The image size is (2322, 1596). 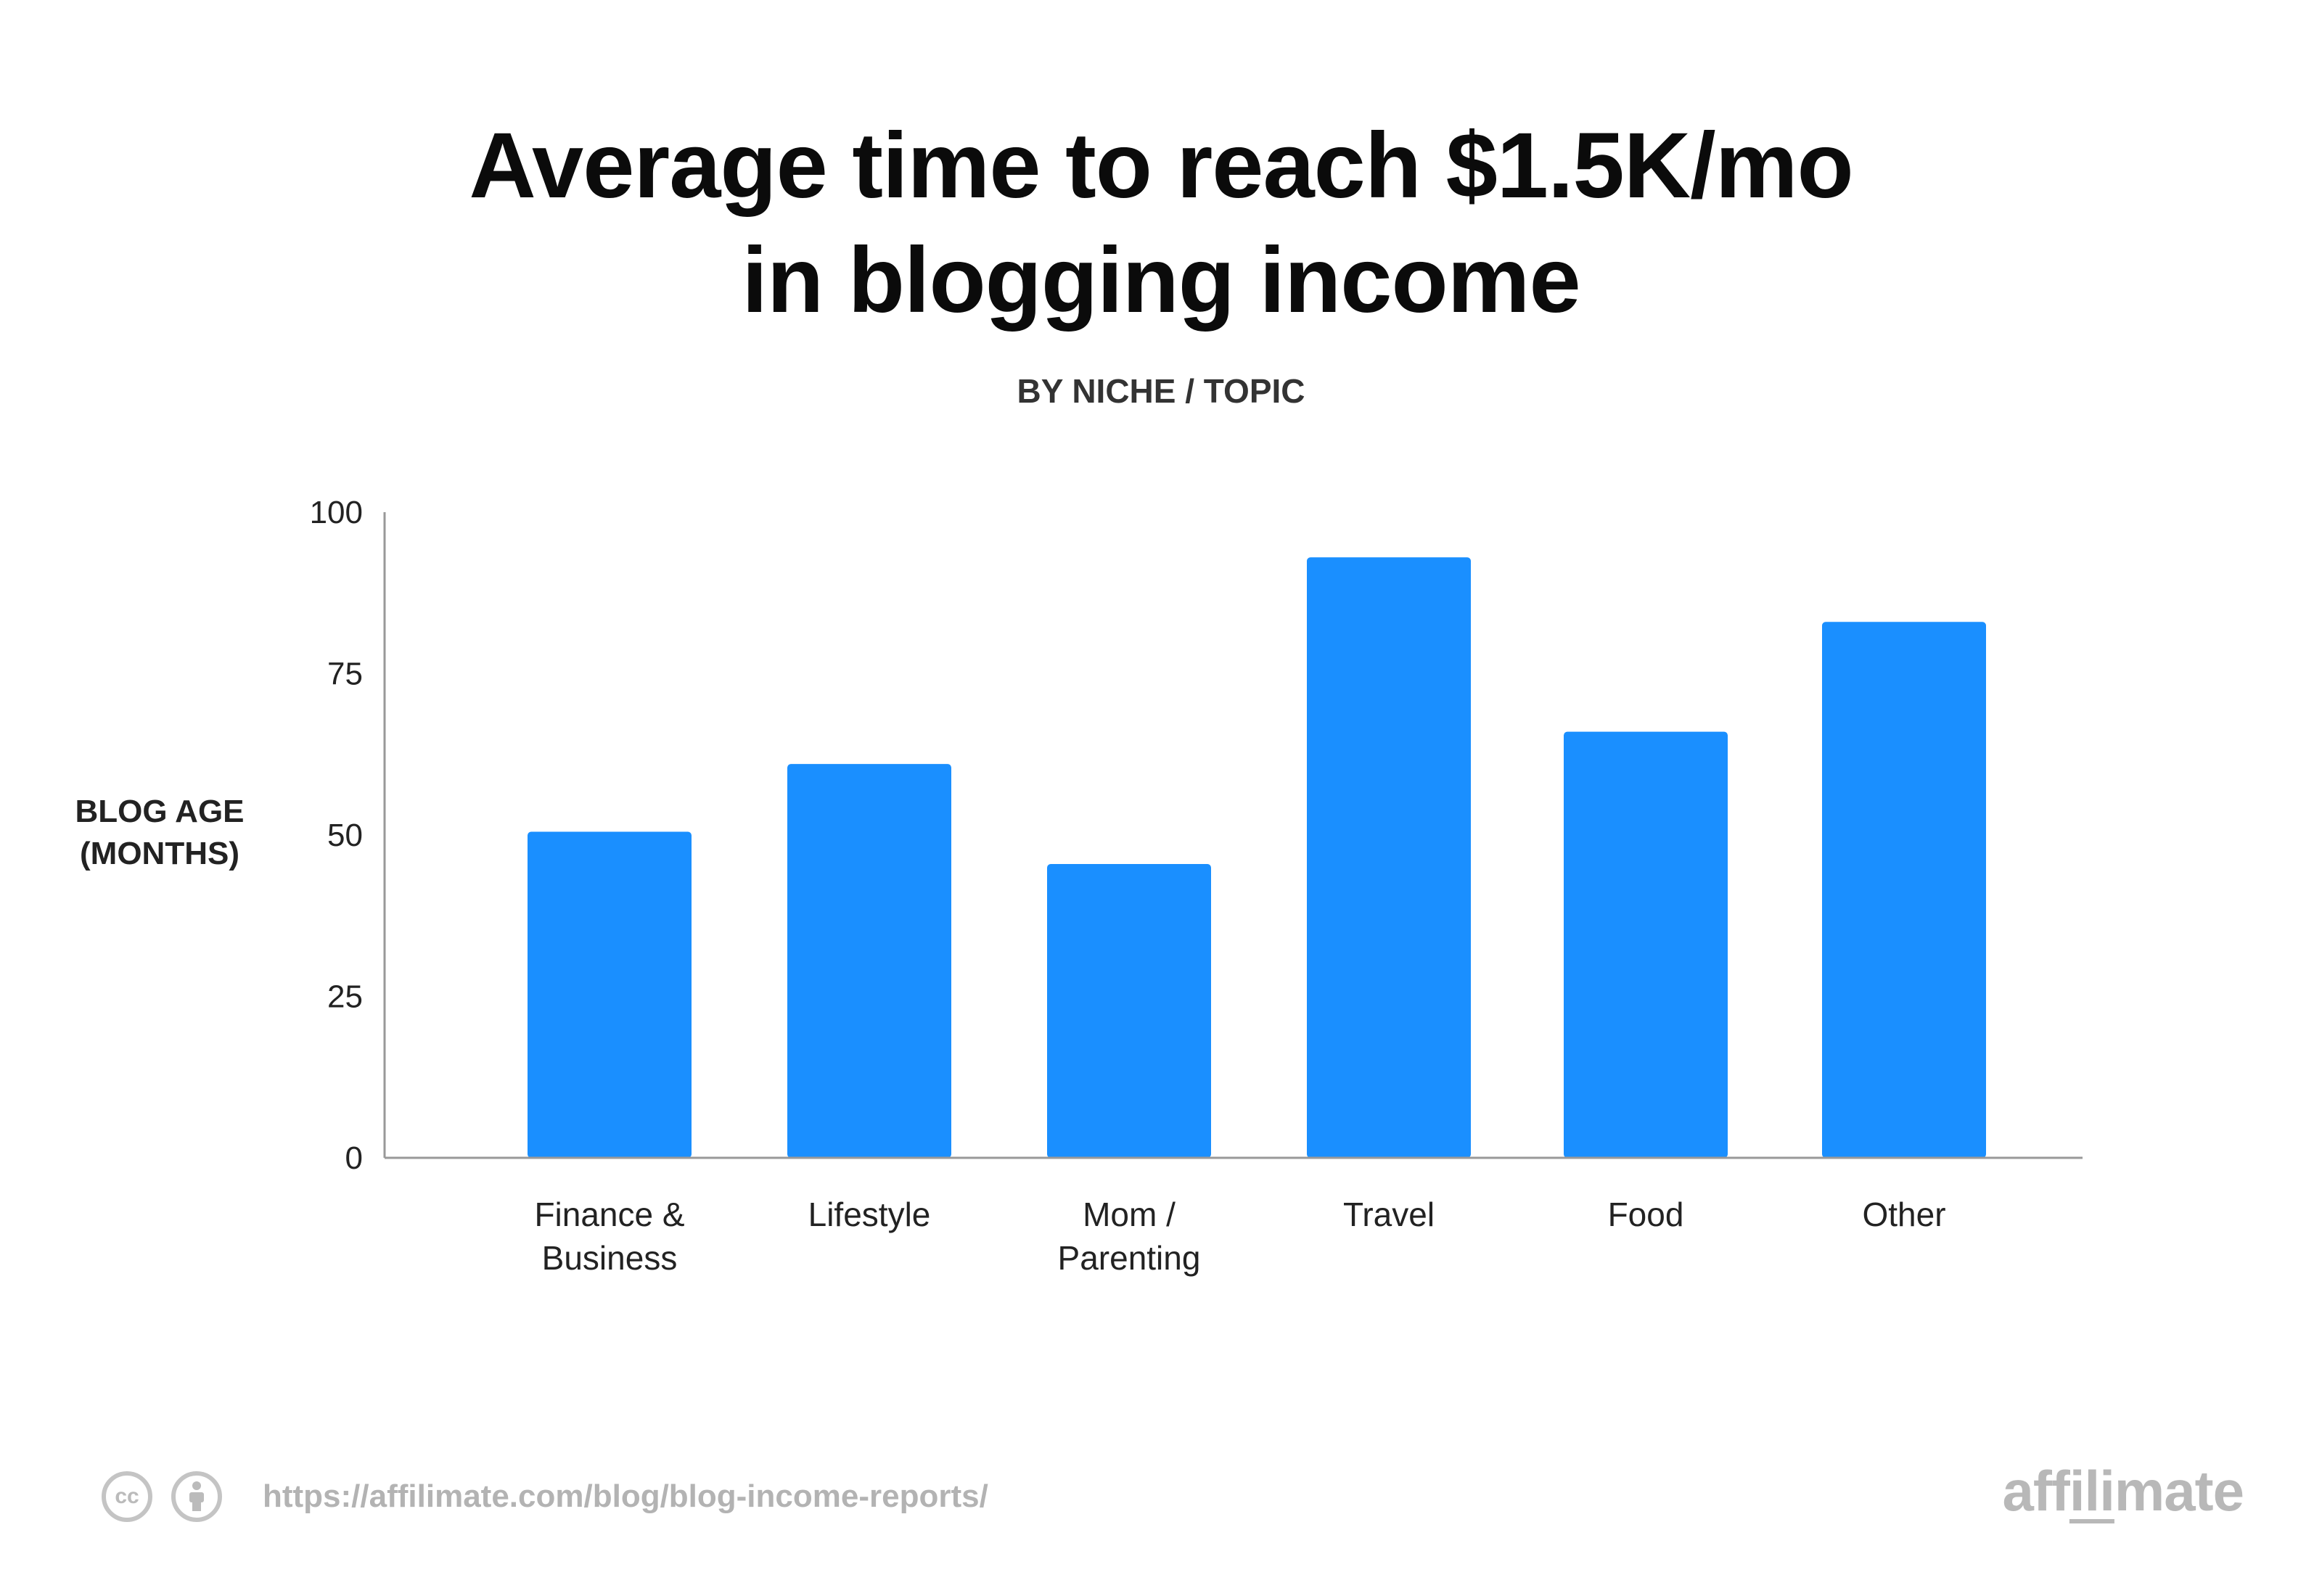 What do you see at coordinates (354, 1158) in the screenshot?
I see `y-tick-label: 0` at bounding box center [354, 1158].